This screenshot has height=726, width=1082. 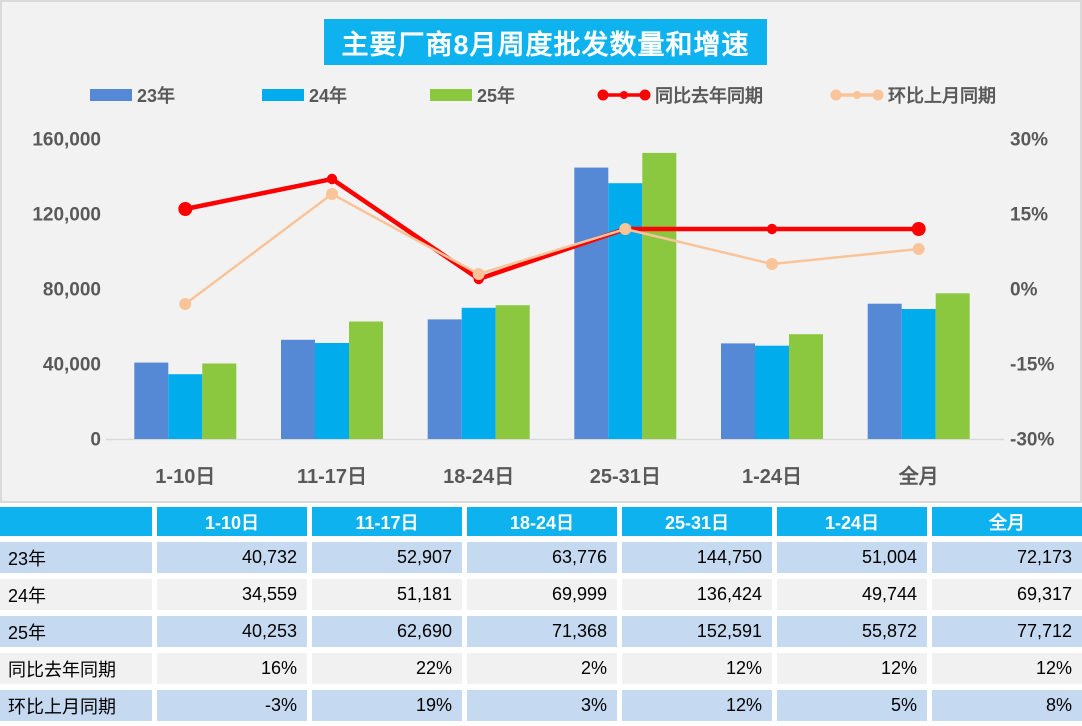 What do you see at coordinates (496, 96) in the screenshot?
I see `legend-label: 25年` at bounding box center [496, 96].